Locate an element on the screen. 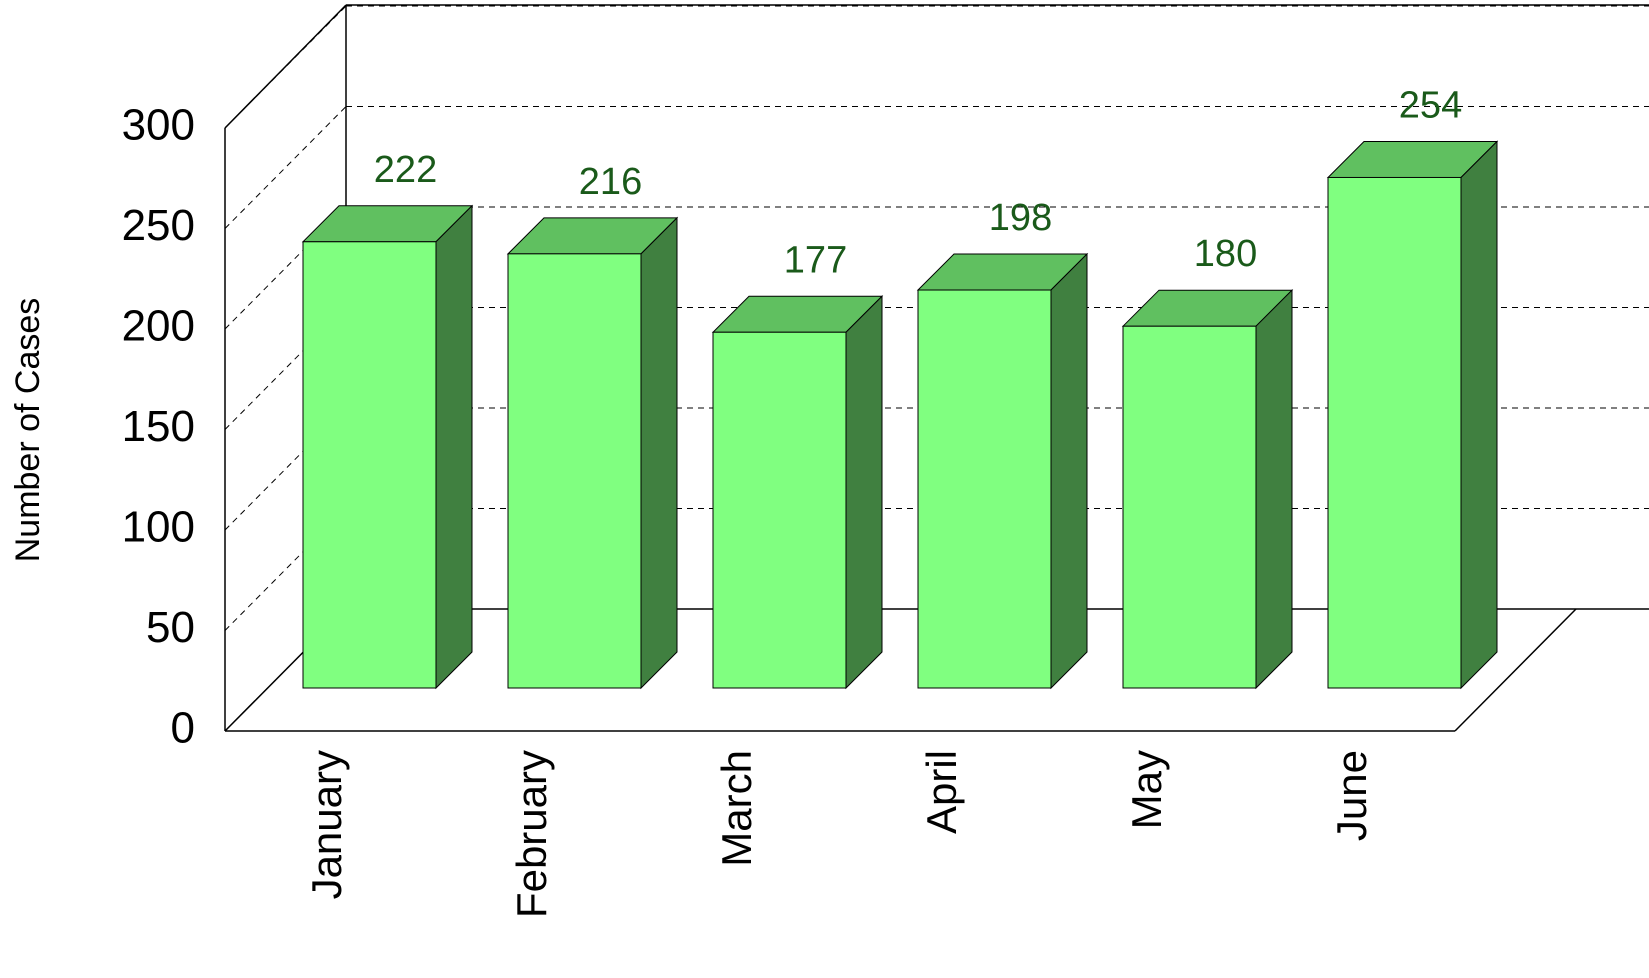 The height and width of the screenshot is (978, 1649). y-tick-label: 50 is located at coordinates (170, 627).